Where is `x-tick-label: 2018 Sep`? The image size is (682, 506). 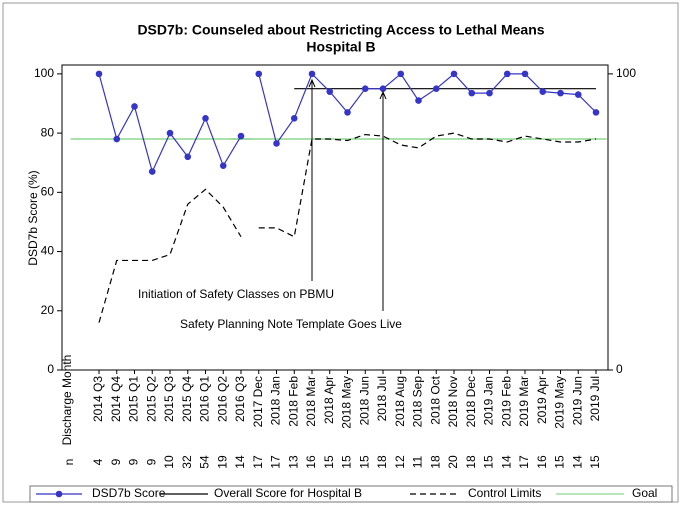
x-tick-label: 2018 Sep is located at coordinates (418, 402).